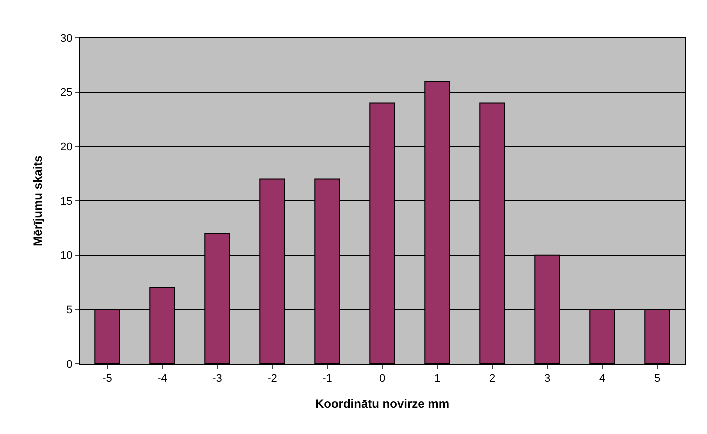 The height and width of the screenshot is (434, 707). Describe the element at coordinates (437, 379) in the screenshot. I see `x-tick-label: 1` at that location.